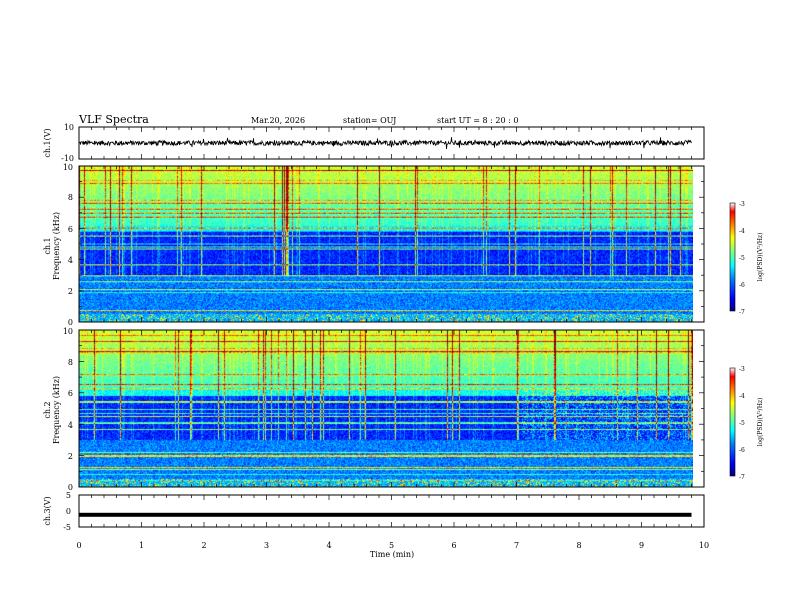 This screenshot has width=792, height=612. Describe the element at coordinates (56, 410) in the screenshot. I see `ch2-spectrogram-ylabel-frequency: Frequency (kHz)` at that location.